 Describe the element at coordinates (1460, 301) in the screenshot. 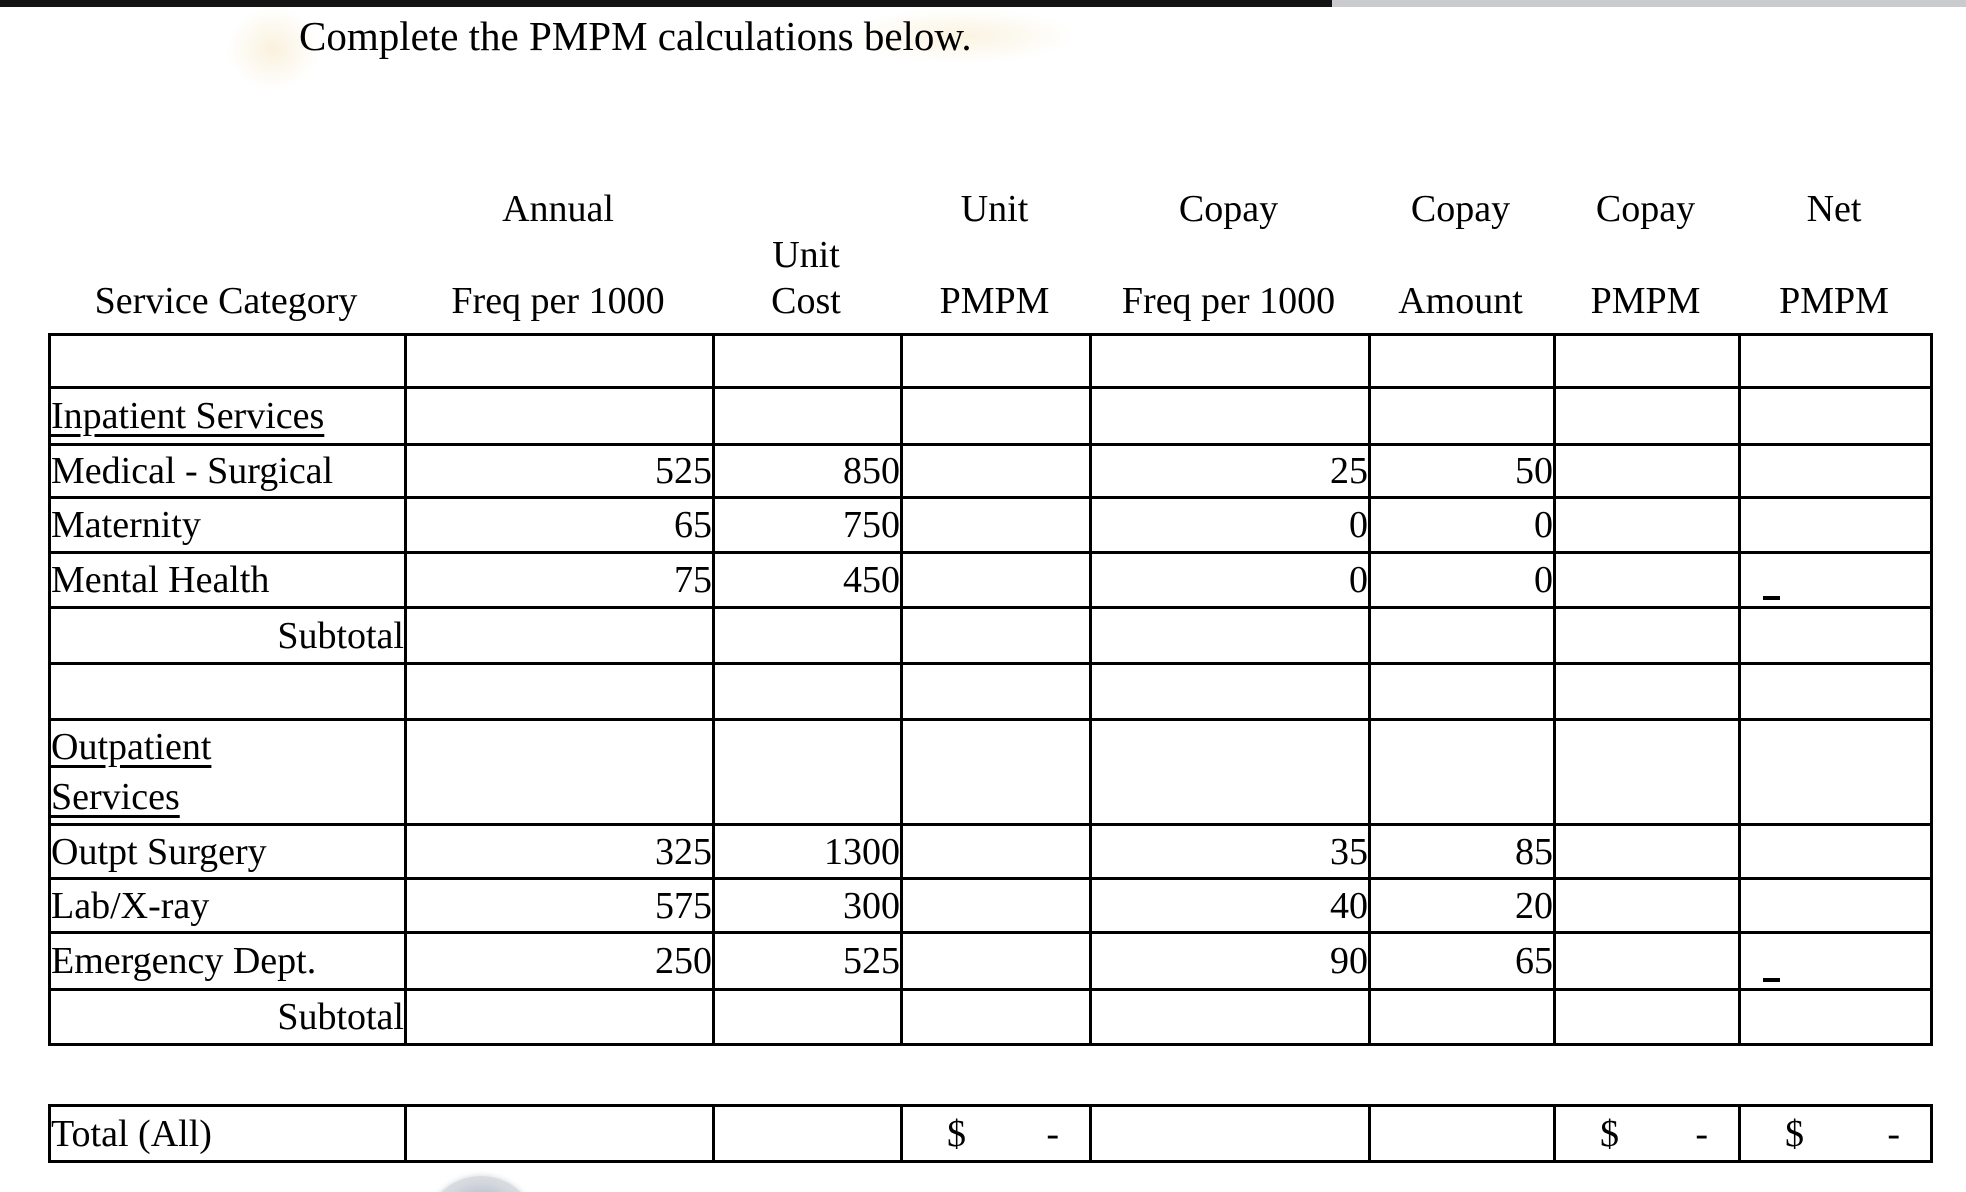

I see `header-copay-amount: Amount` at that location.